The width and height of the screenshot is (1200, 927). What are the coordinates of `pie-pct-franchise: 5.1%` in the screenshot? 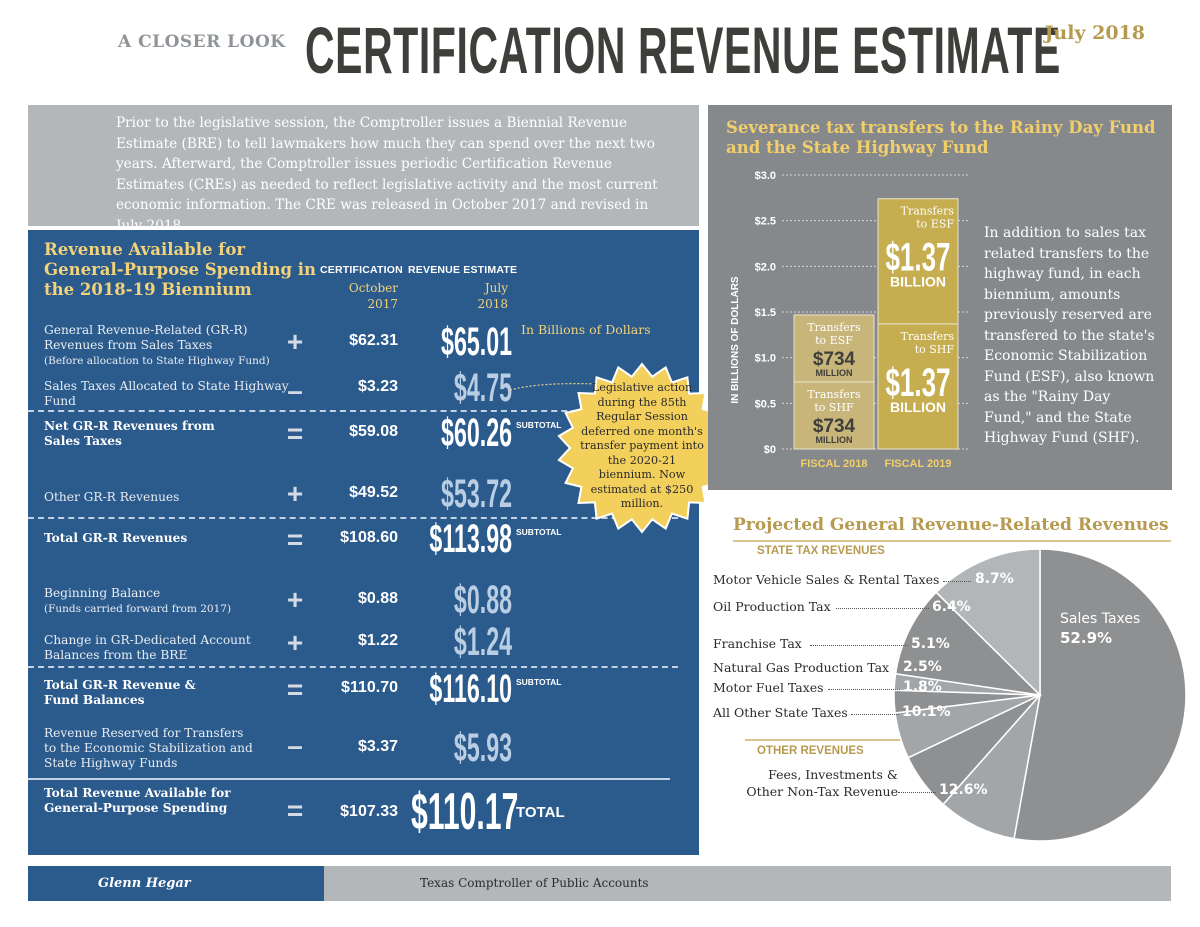 It's located at (930, 644).